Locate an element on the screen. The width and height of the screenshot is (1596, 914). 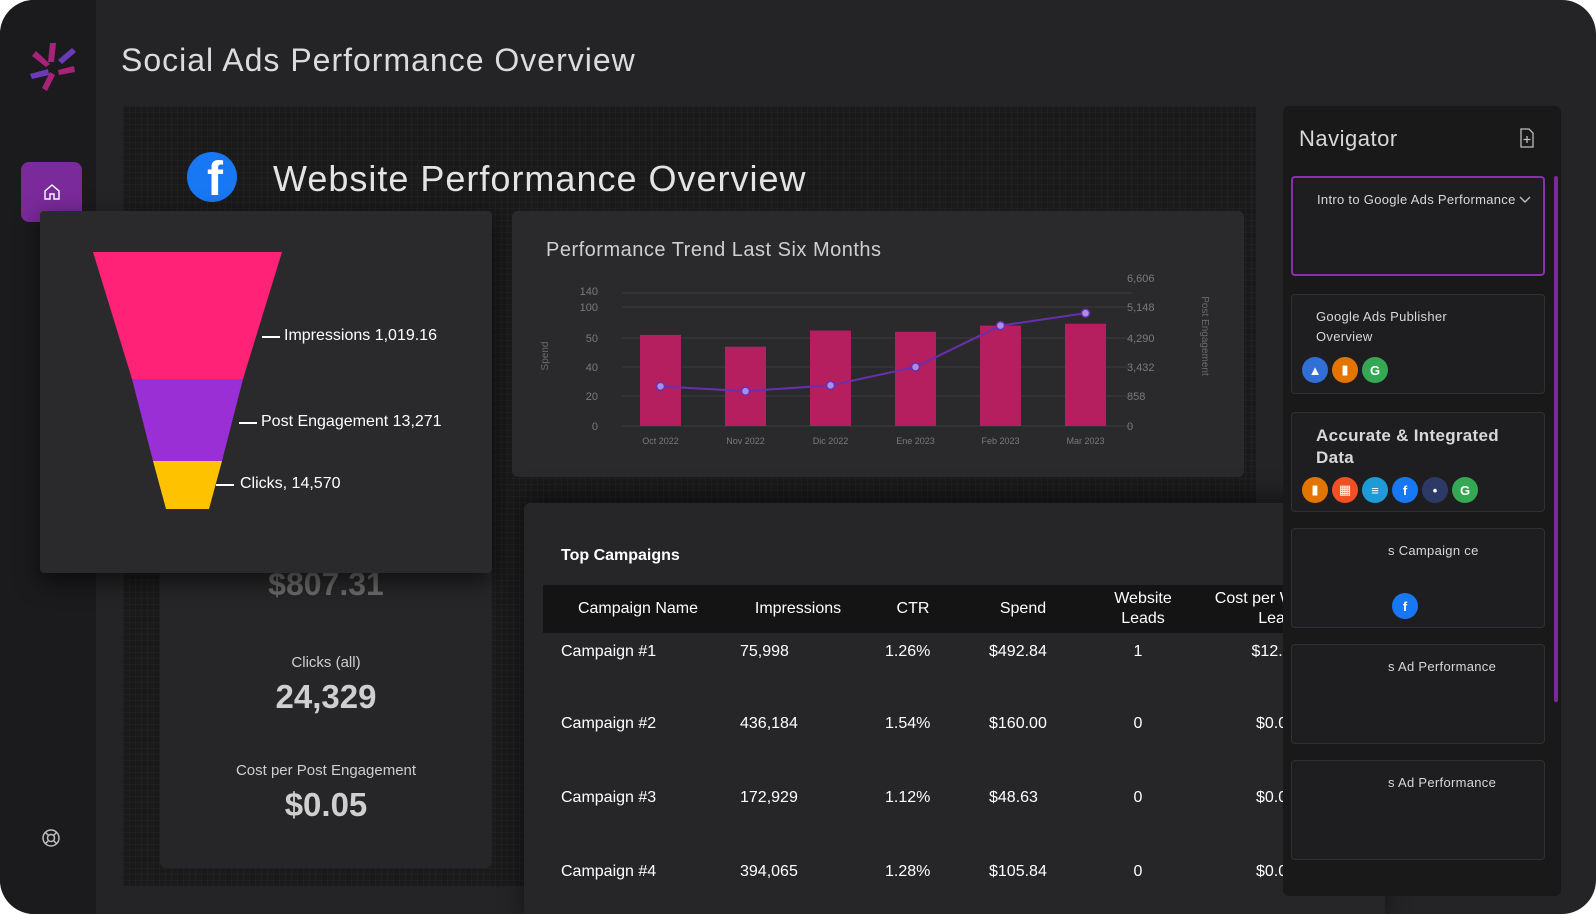
table-title: Top Campaigns is located at coordinates (620, 555).